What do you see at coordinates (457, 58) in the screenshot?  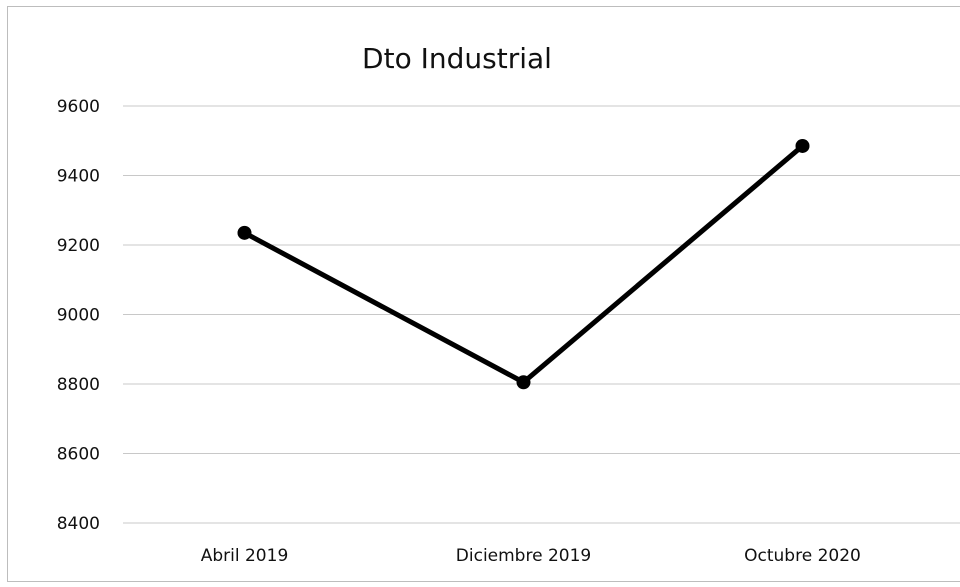 I see `chart-title: Dto Industrial` at bounding box center [457, 58].